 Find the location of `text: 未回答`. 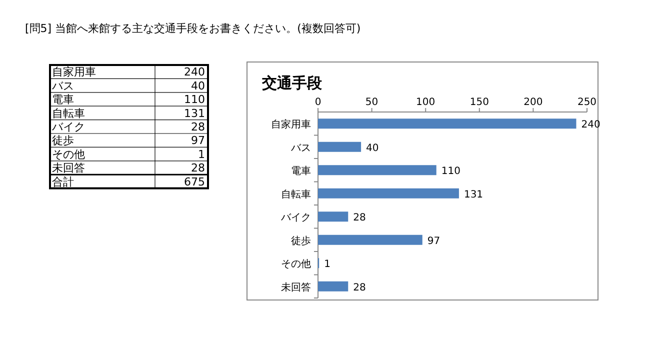

text: 未回答 is located at coordinates (68, 168).